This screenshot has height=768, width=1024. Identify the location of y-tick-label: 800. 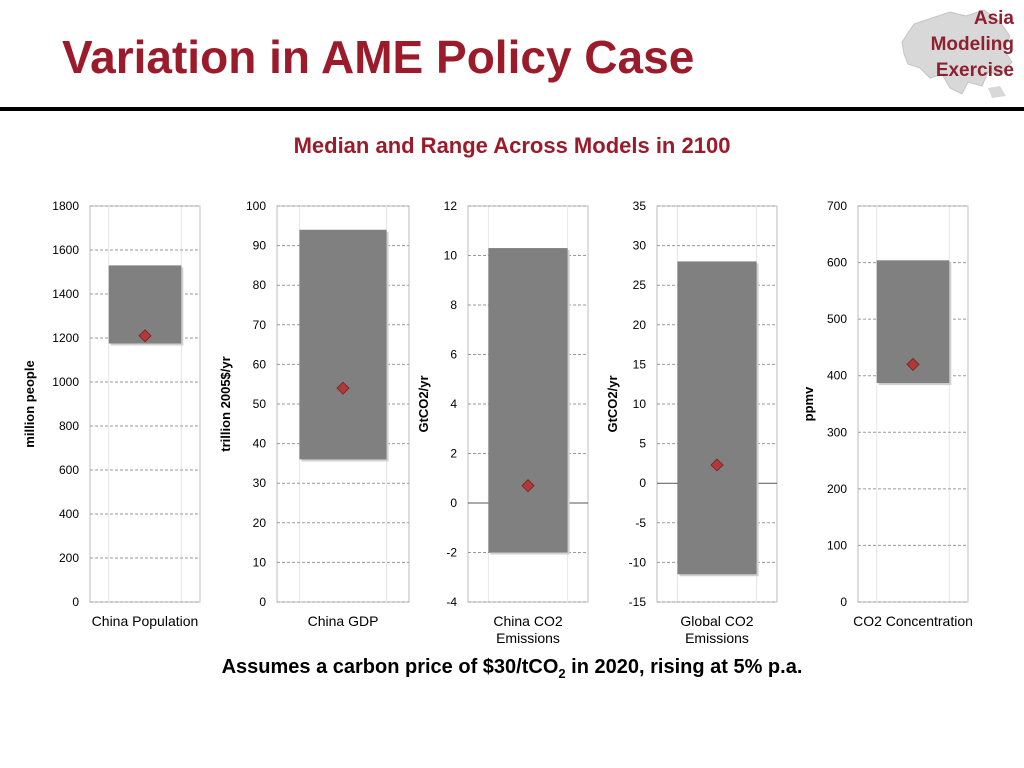
(69, 426).